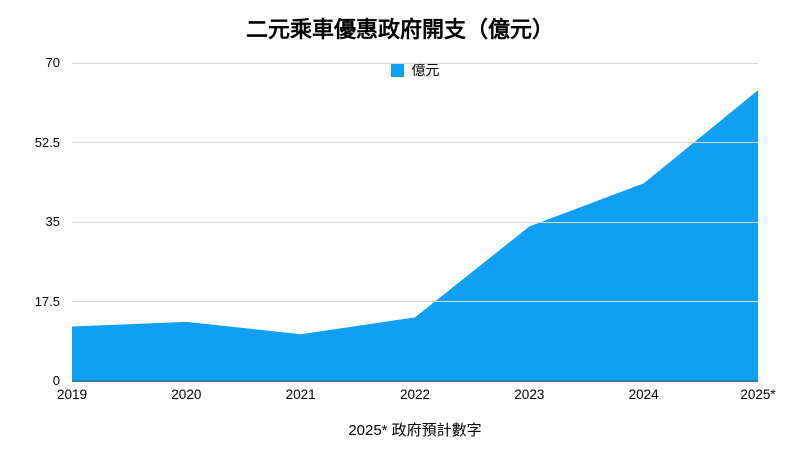 The image size is (800, 468). Describe the element at coordinates (415, 381) in the screenshot. I see `x-axis-line` at that location.